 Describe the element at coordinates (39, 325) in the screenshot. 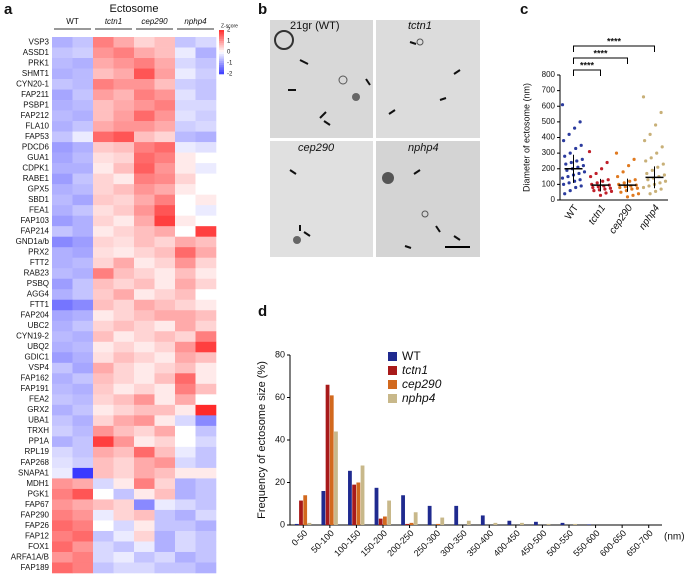

I see `row-label: UBC2` at that location.